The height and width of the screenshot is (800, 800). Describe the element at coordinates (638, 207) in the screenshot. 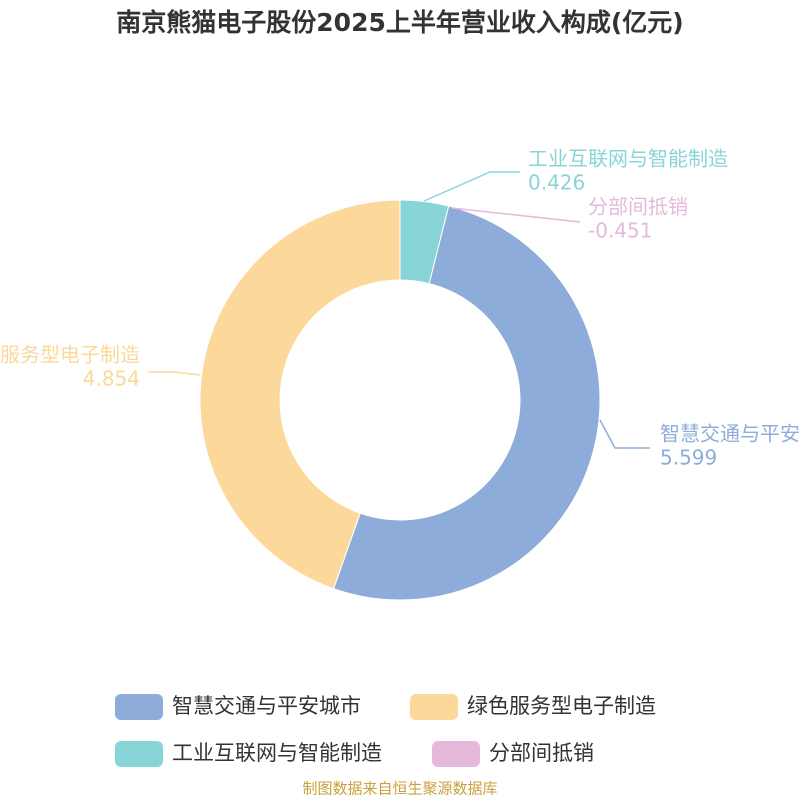

I see `slice-label-name: 分部间抵销` at that location.